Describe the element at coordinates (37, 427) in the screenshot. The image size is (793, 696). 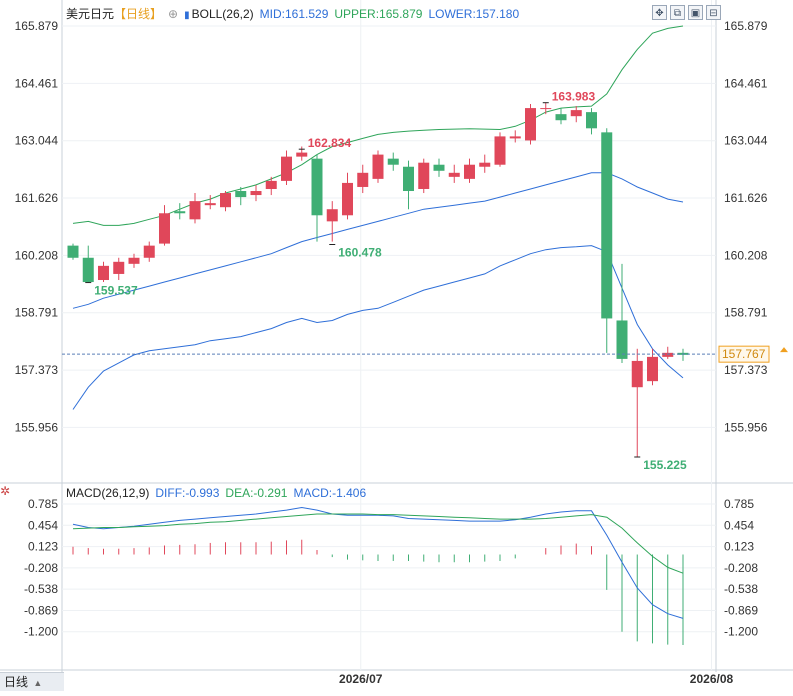
I see `price-tick-left: 155.956` at that location.